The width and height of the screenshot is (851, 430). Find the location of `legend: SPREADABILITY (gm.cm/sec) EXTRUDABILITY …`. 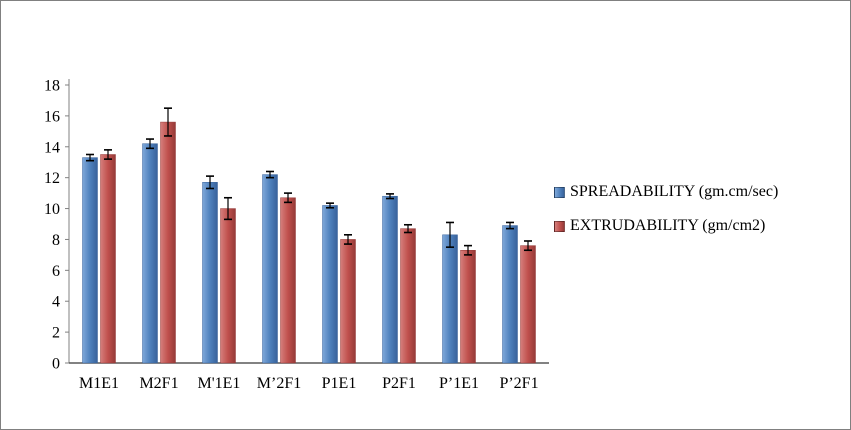

legend: SPREADABILITY (gm.cm/sec) EXTRUDABILITY … is located at coordinates (666, 209).